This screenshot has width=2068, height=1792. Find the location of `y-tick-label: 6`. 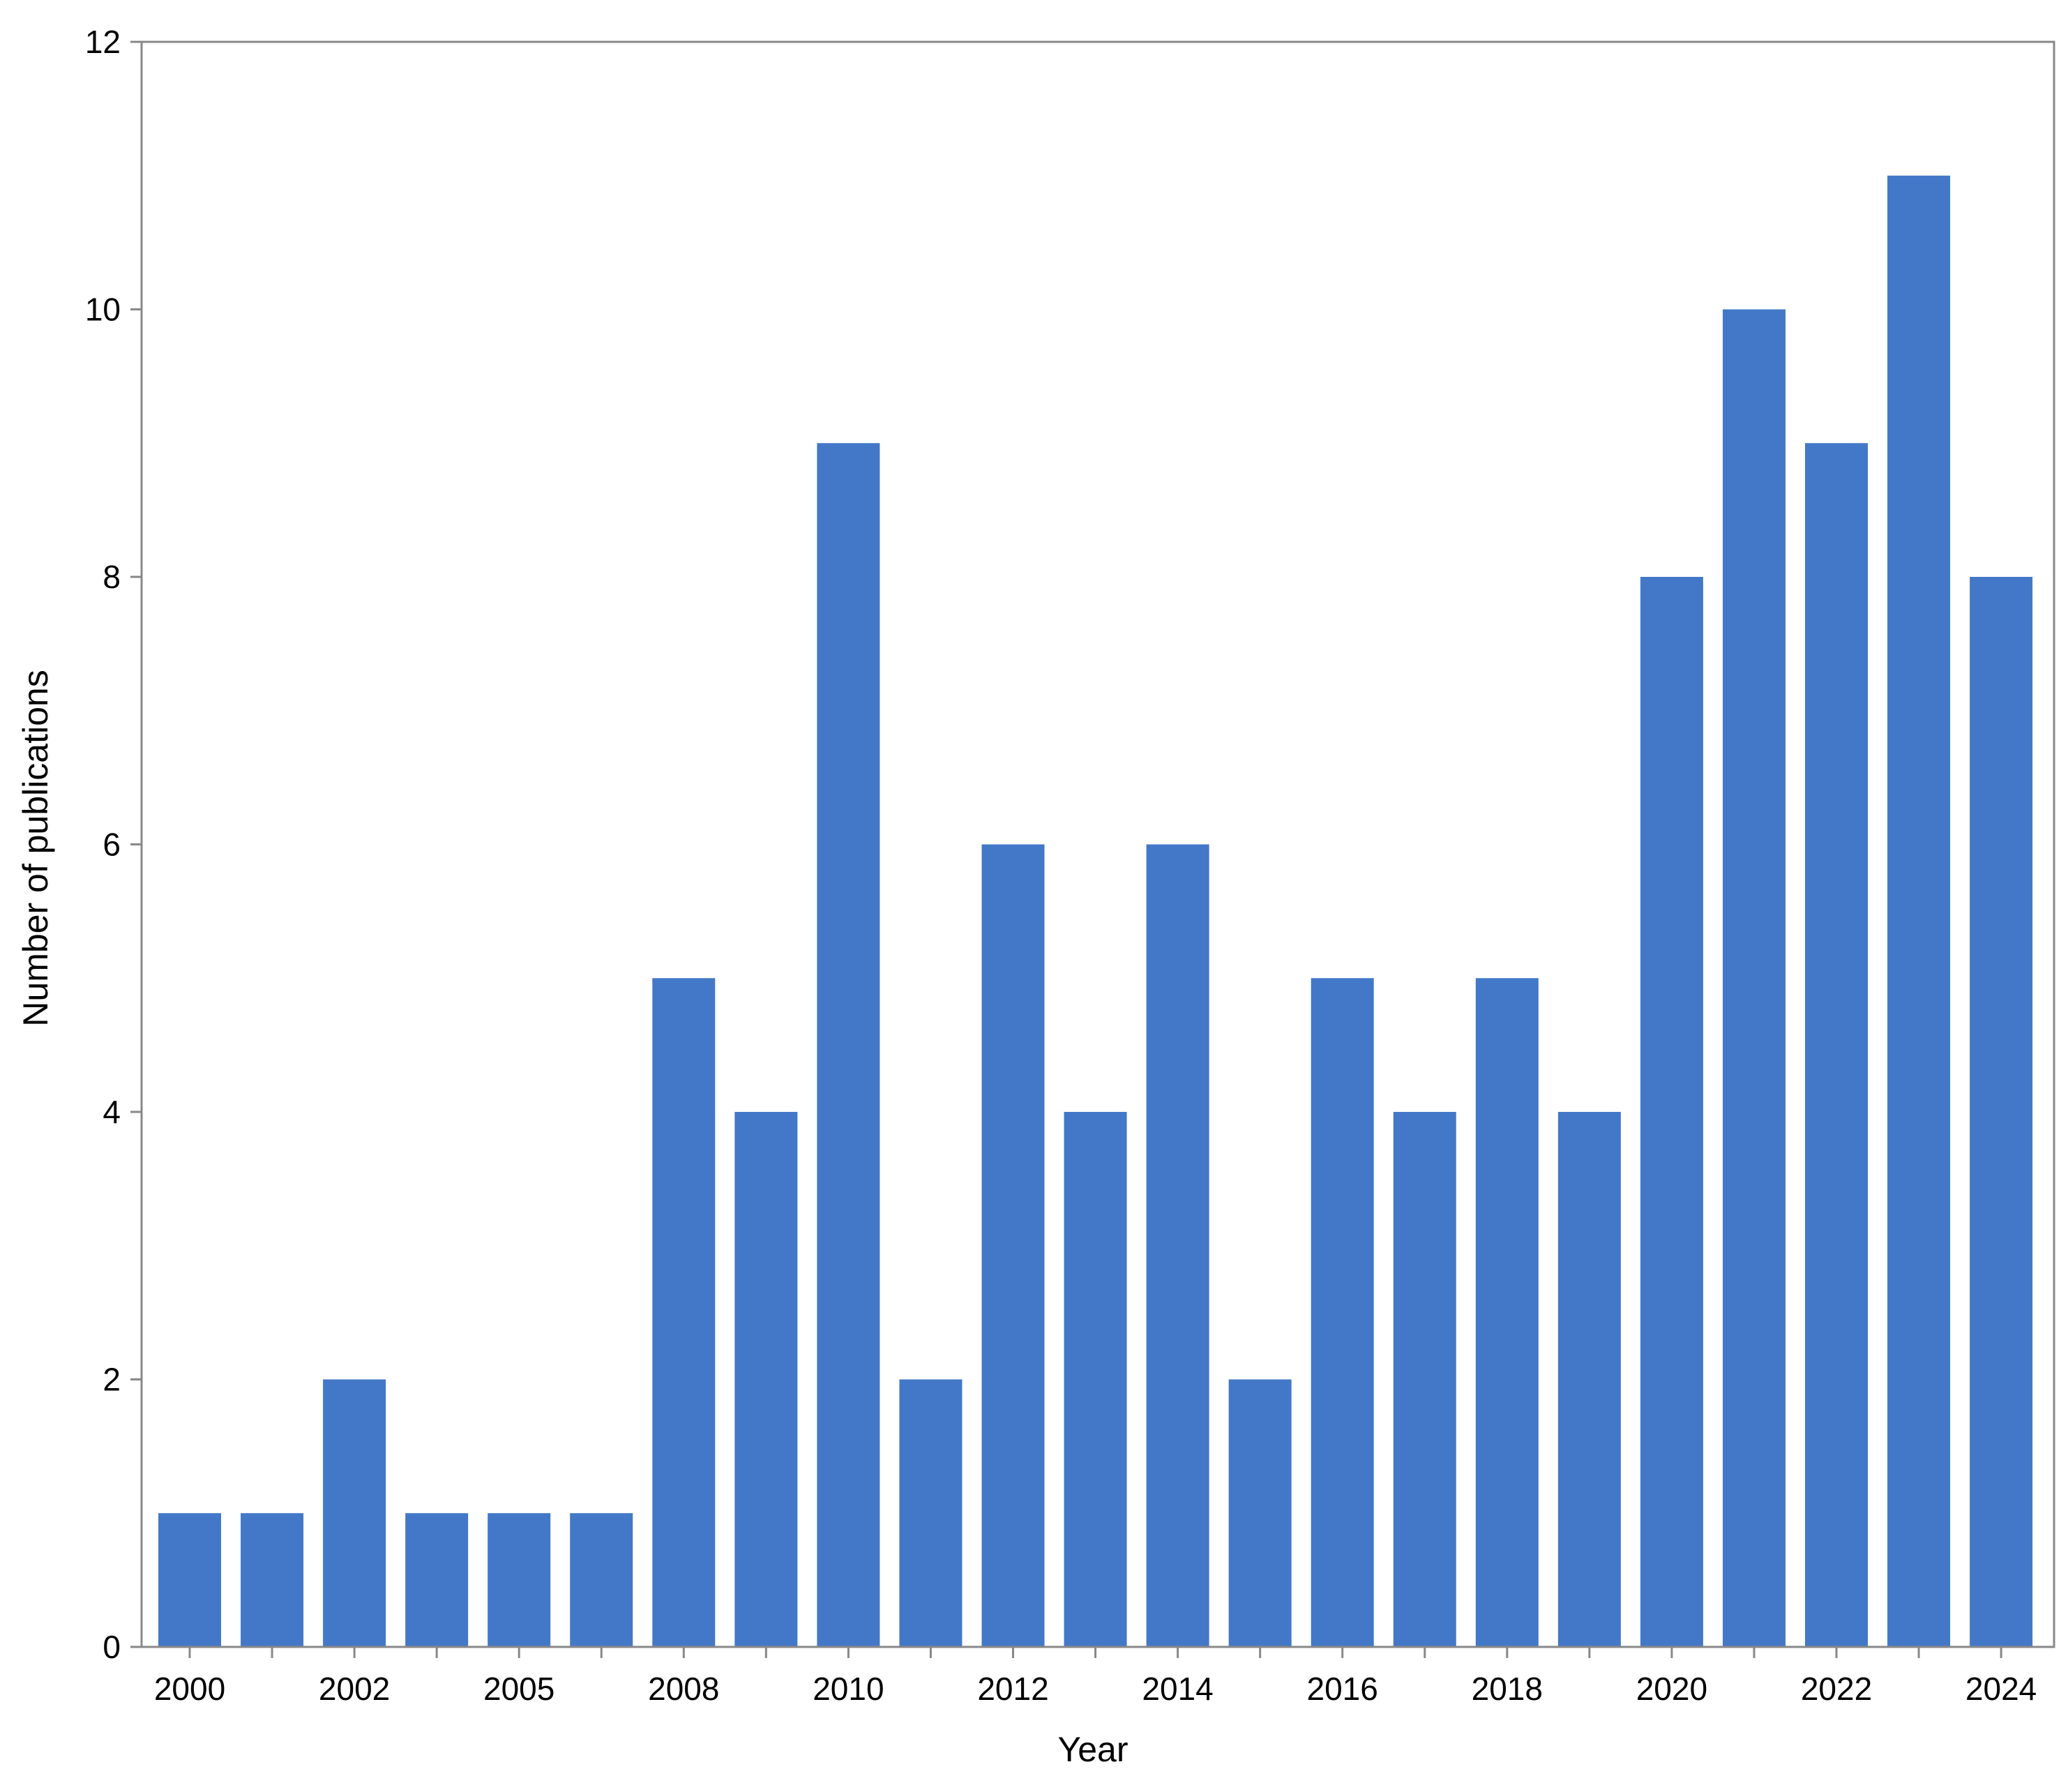

y-tick-label: 6 is located at coordinates (112, 845).